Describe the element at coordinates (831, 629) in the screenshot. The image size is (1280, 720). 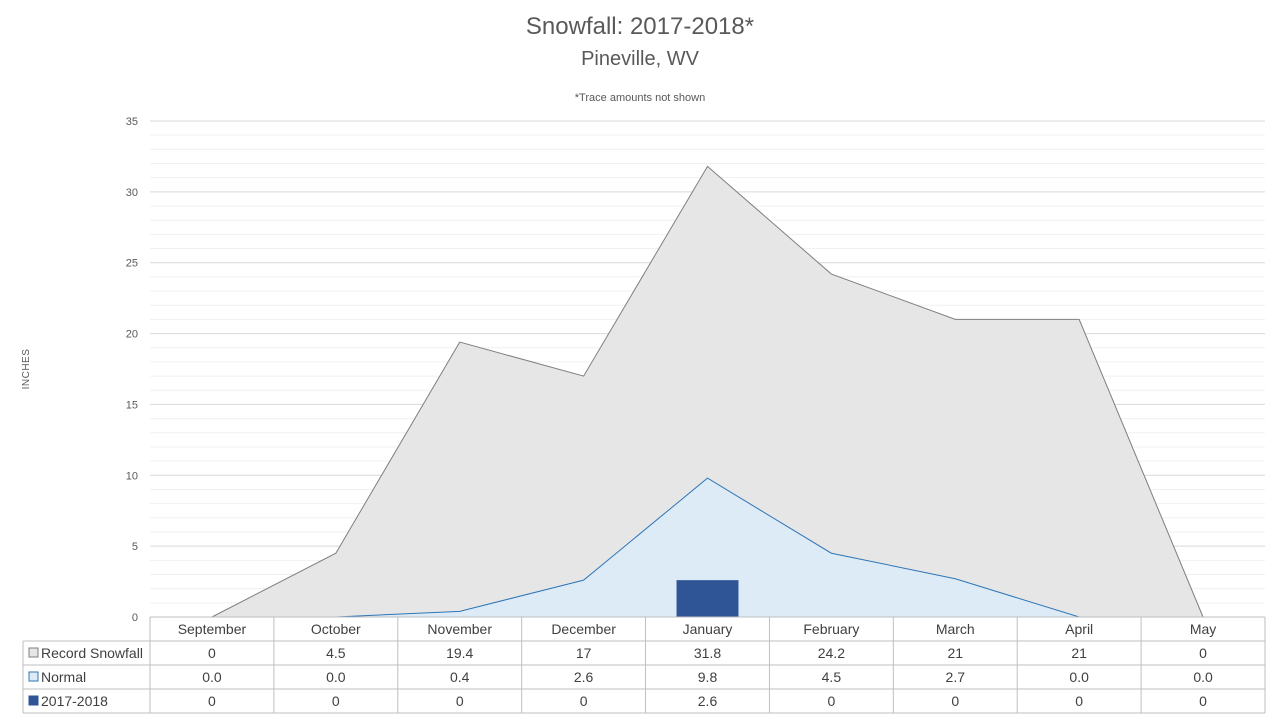
I see `x-tick-label: February` at that location.